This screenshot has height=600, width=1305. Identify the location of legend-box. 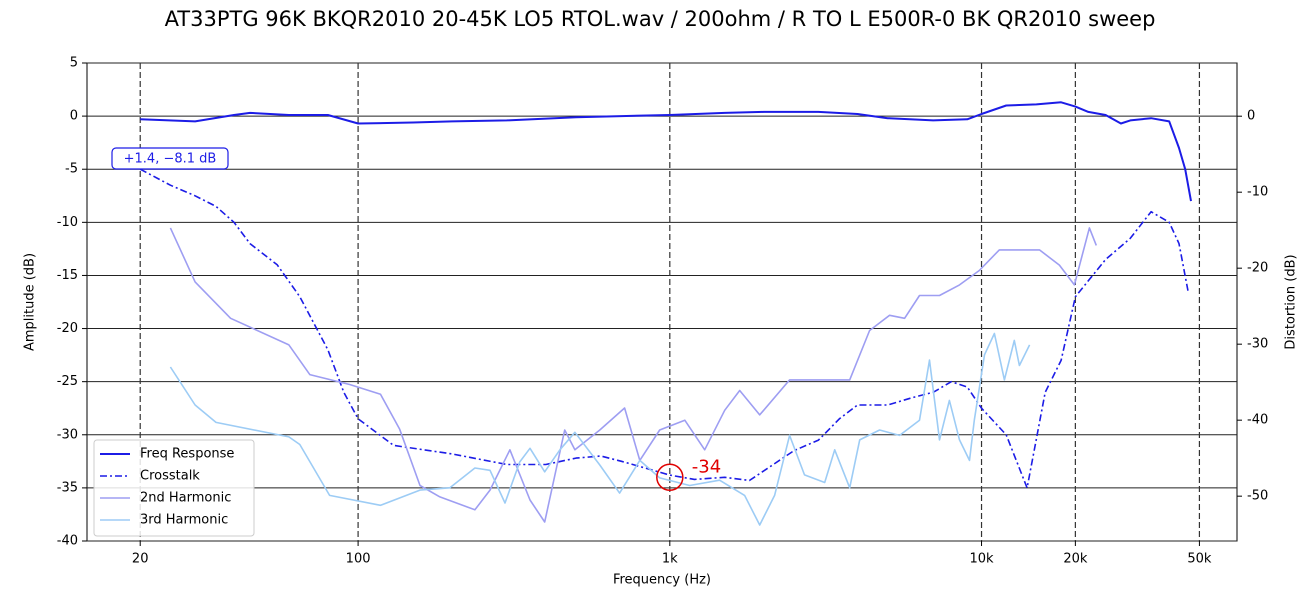
(174, 488).